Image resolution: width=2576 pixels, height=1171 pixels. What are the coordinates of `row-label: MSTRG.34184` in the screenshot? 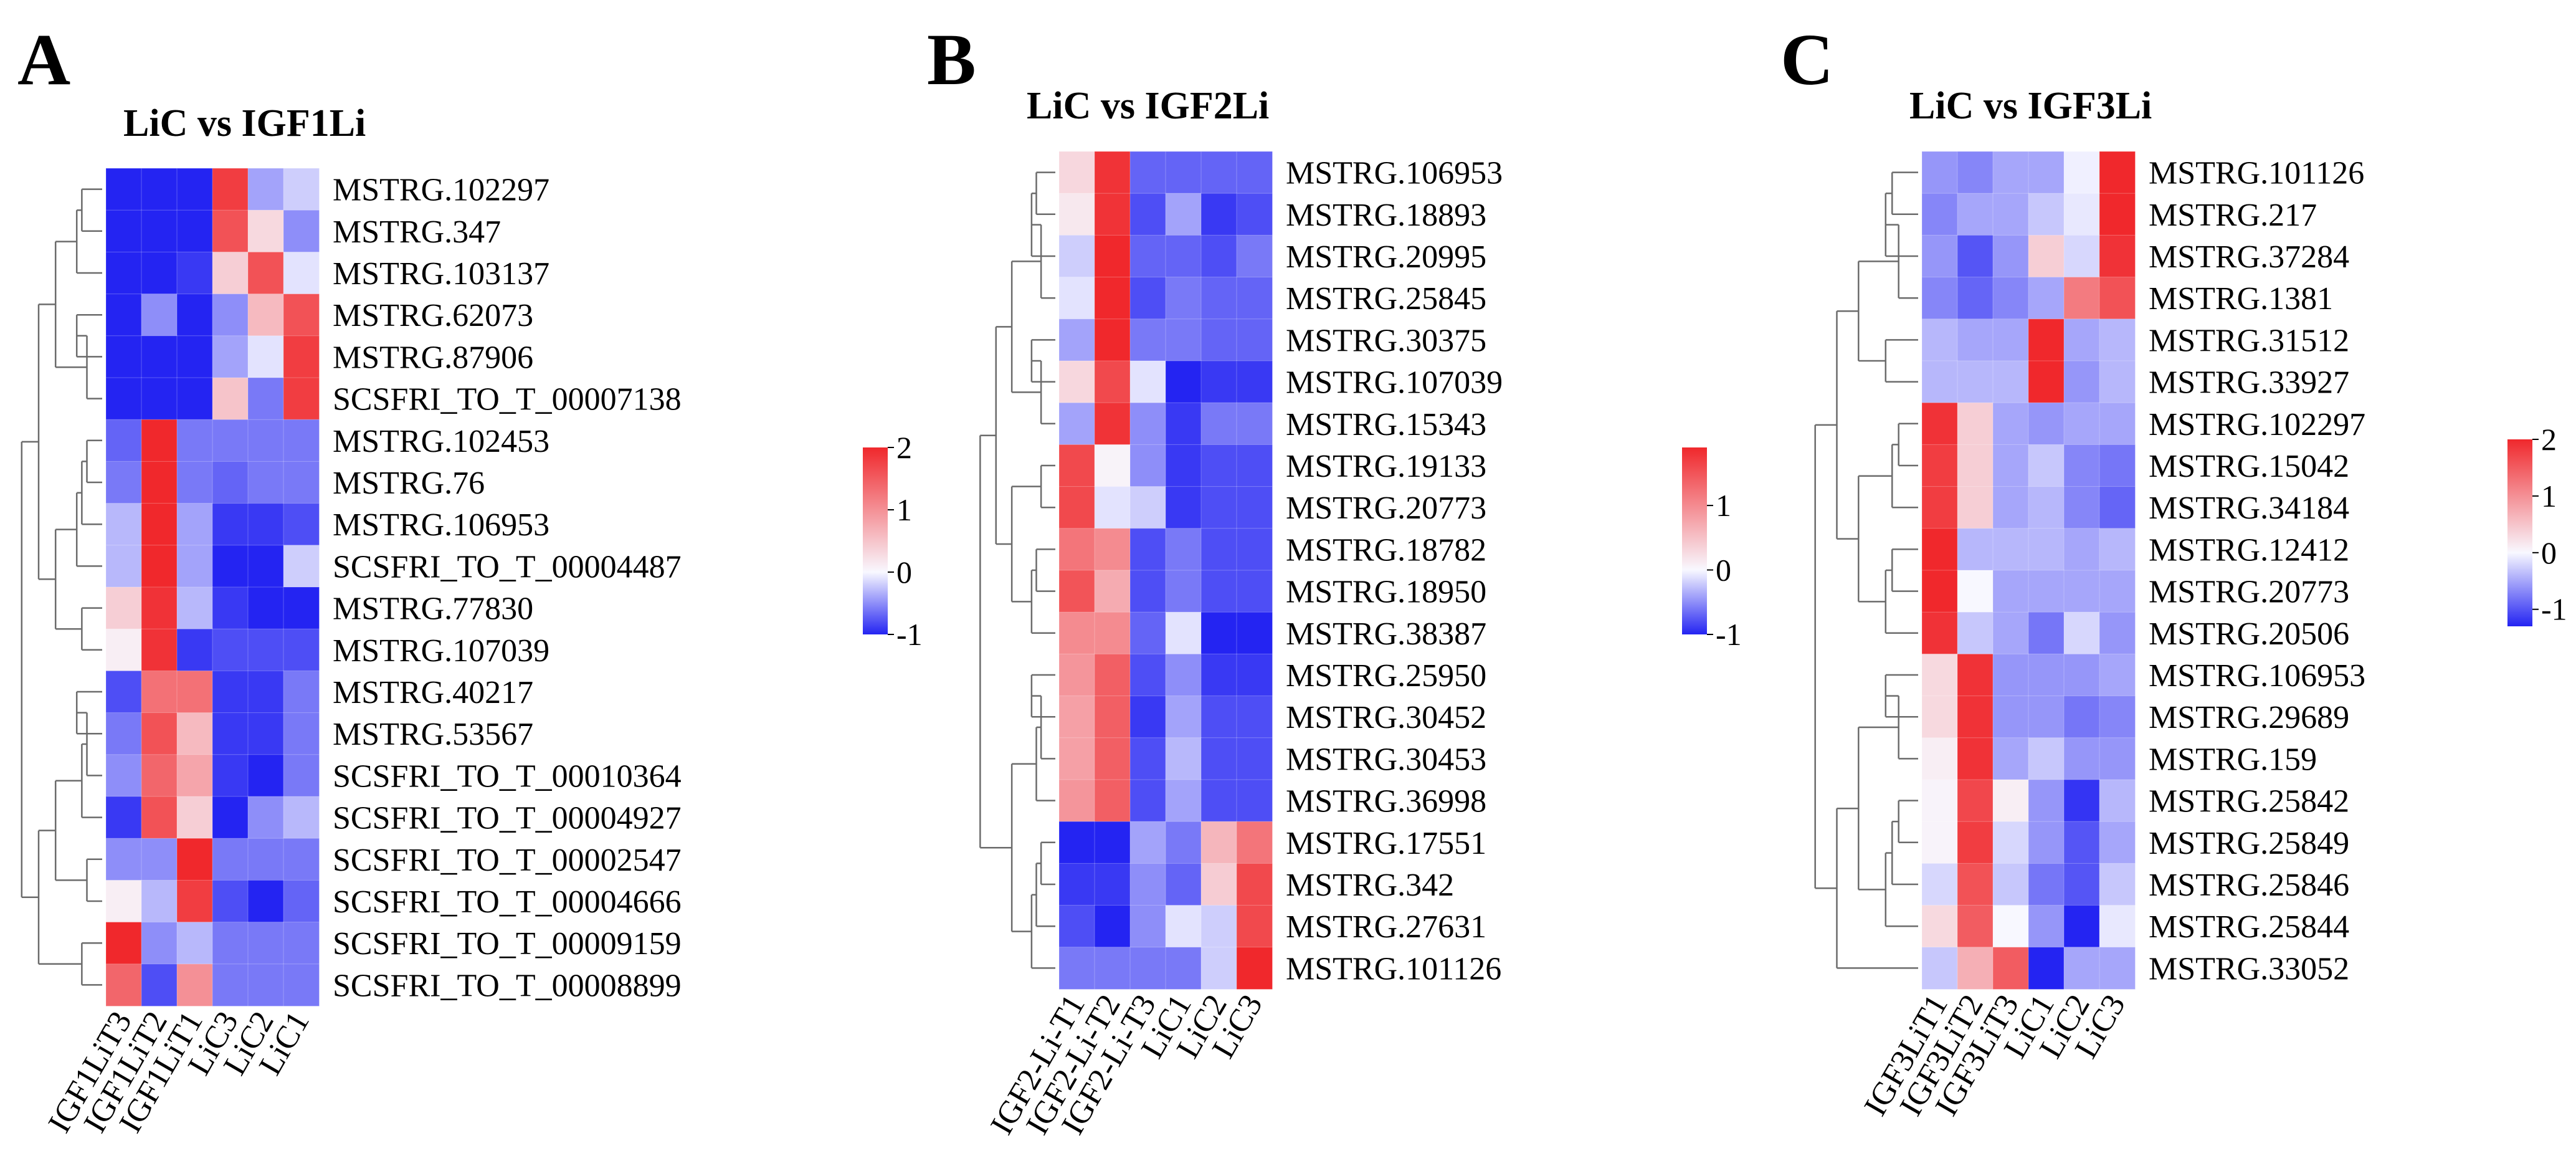 It's located at (2249, 508).